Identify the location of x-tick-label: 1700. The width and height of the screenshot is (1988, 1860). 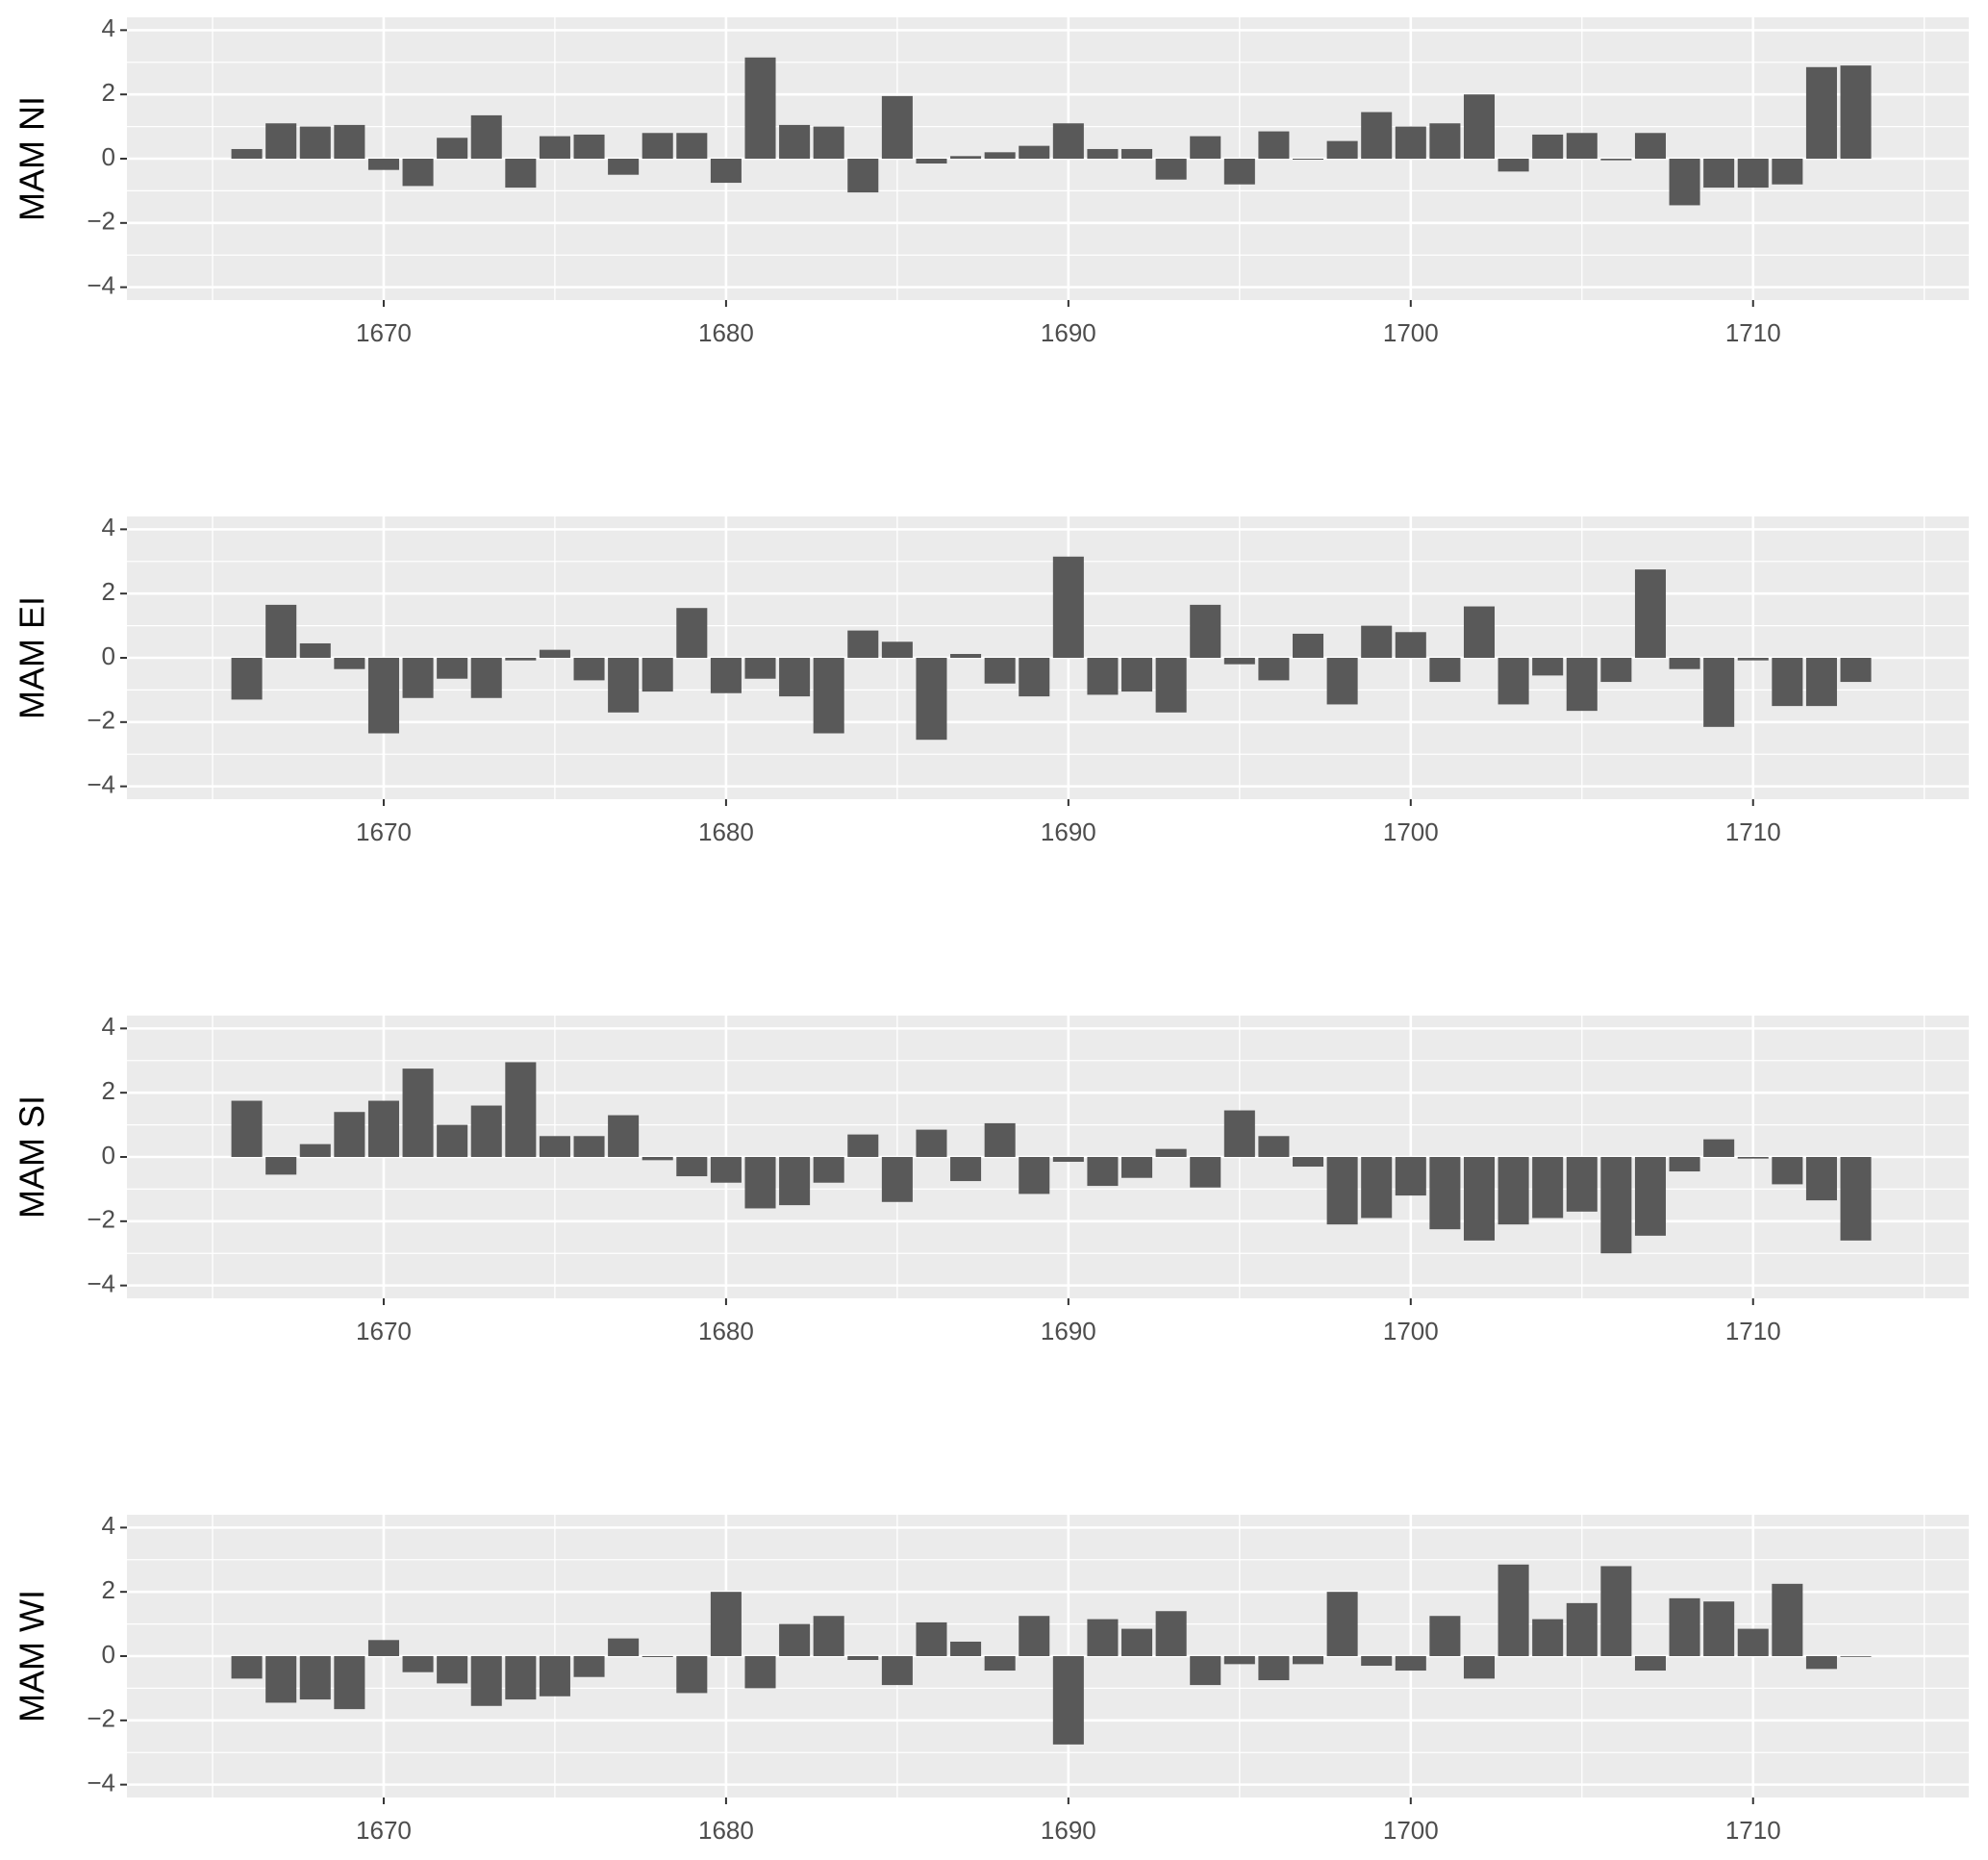
(1411, 831).